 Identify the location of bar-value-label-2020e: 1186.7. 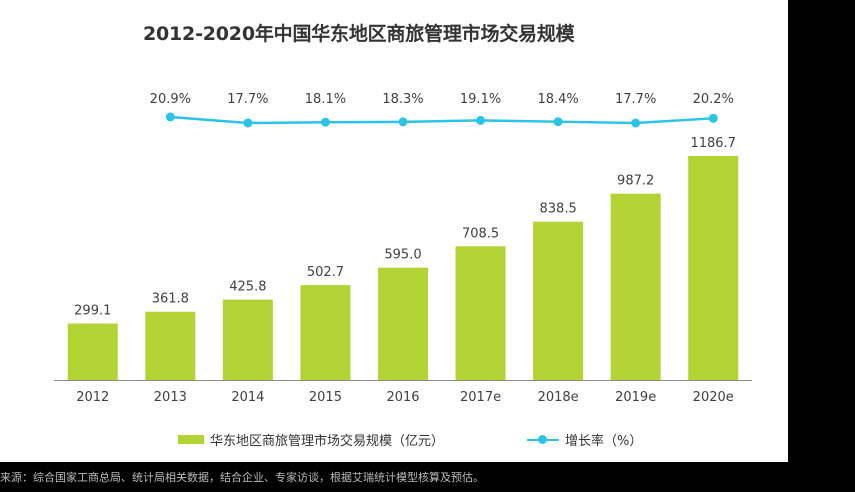
(713, 143).